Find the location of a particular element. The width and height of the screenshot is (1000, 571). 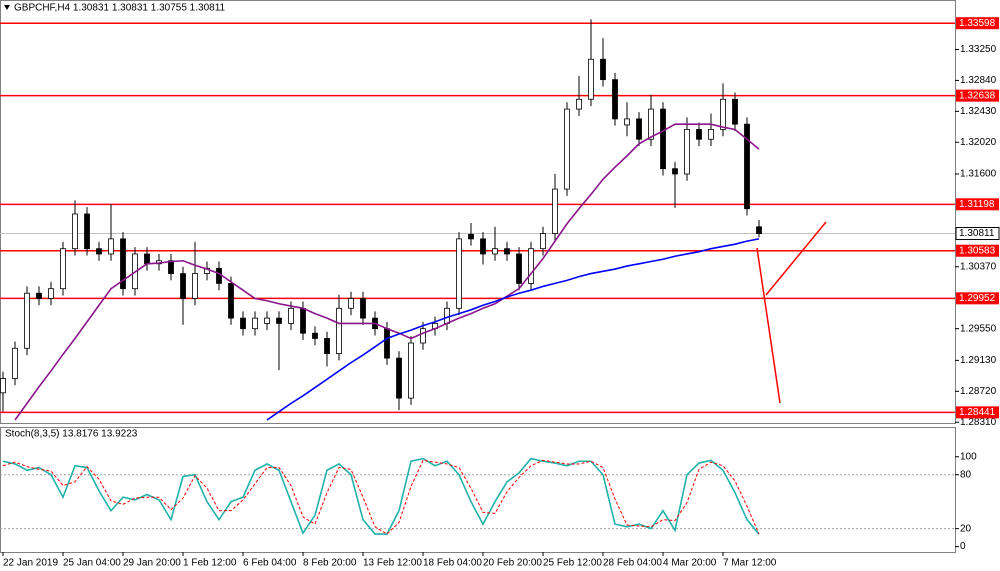

x-tick-label: 1 Feb 12:00 is located at coordinates (210, 563).